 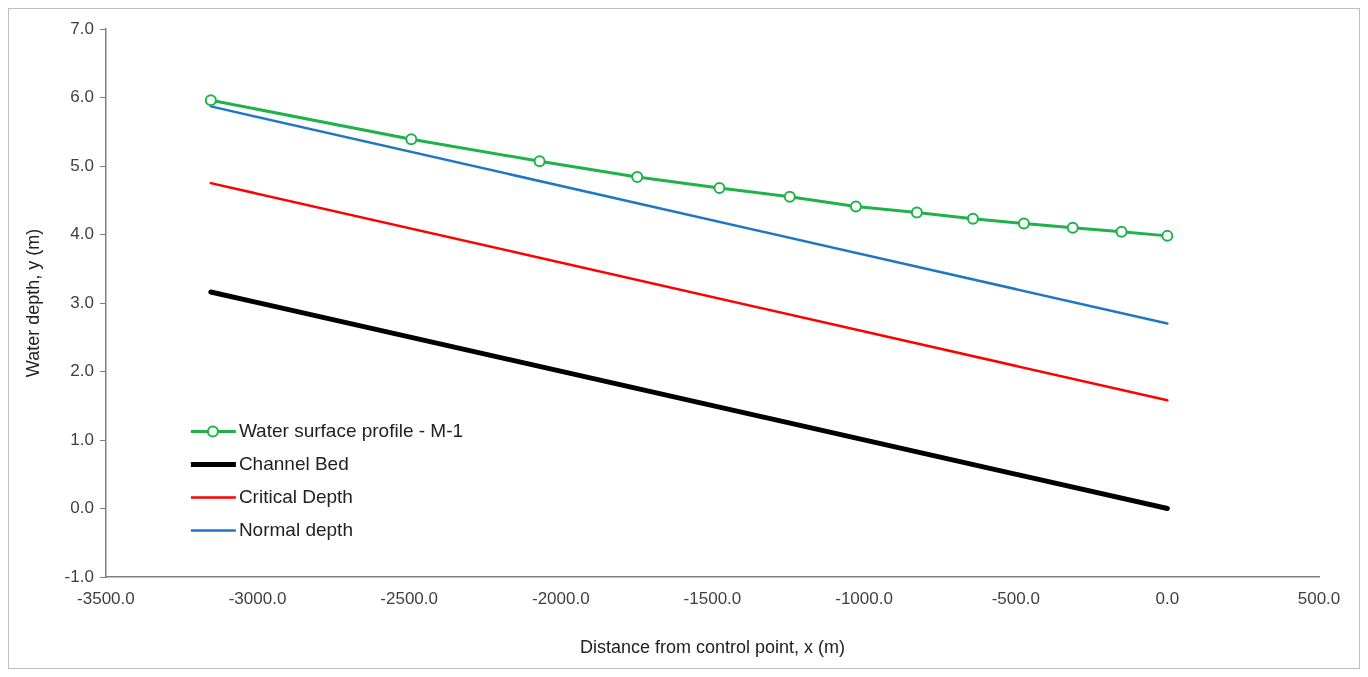 I want to click on x-tick-label: -1500.0, so click(x=712, y=598).